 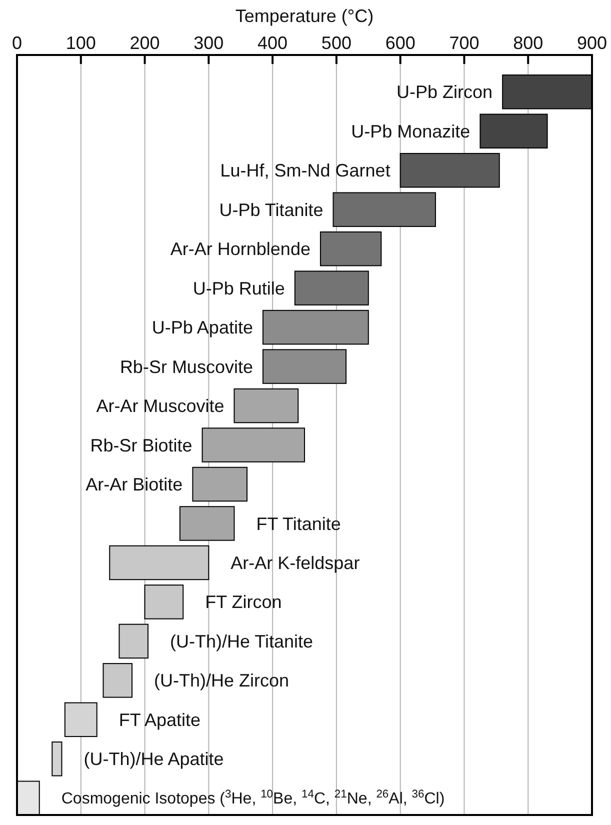 I want to click on y-tick-label: (U-Th)/He Apatite, so click(x=154, y=759).